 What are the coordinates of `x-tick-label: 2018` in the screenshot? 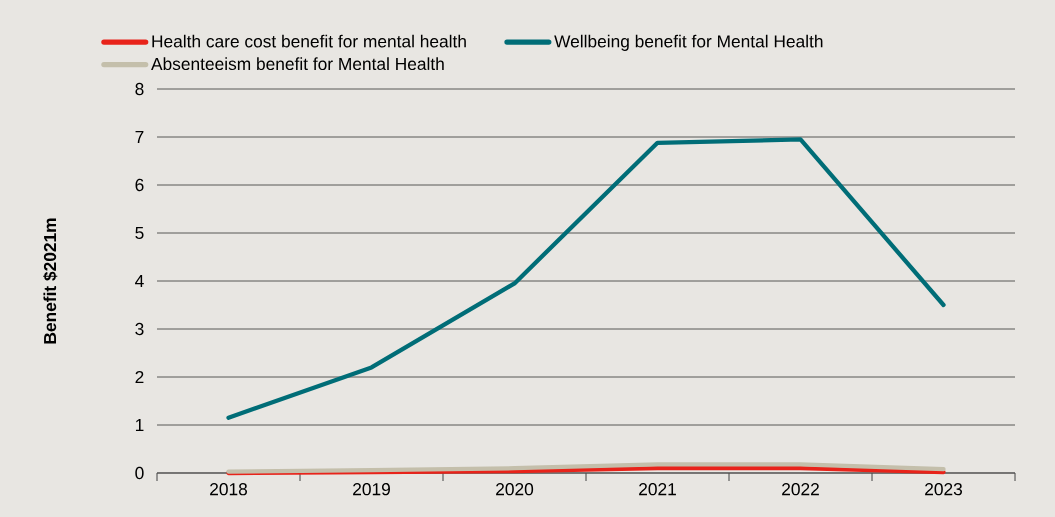 It's located at (229, 489).